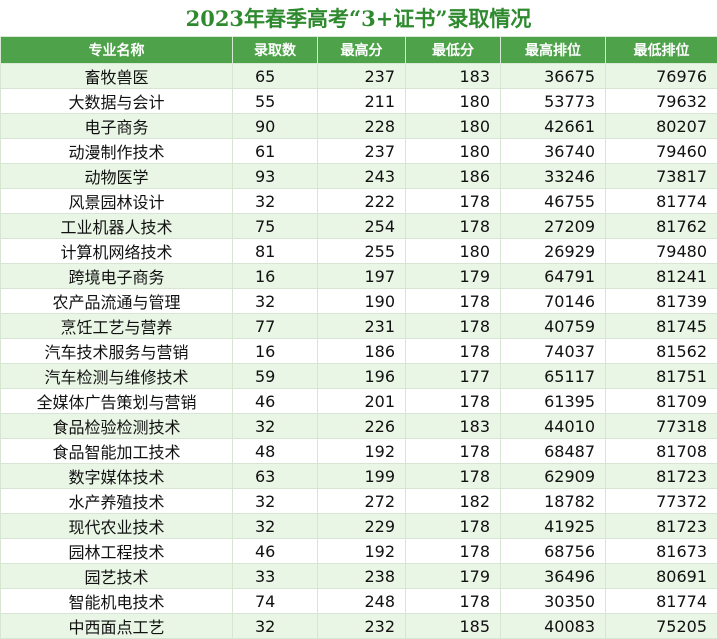 The image size is (717, 639). Describe the element at coordinates (117, 301) in the screenshot. I see `table-cell: 农产品流通与管理` at that location.